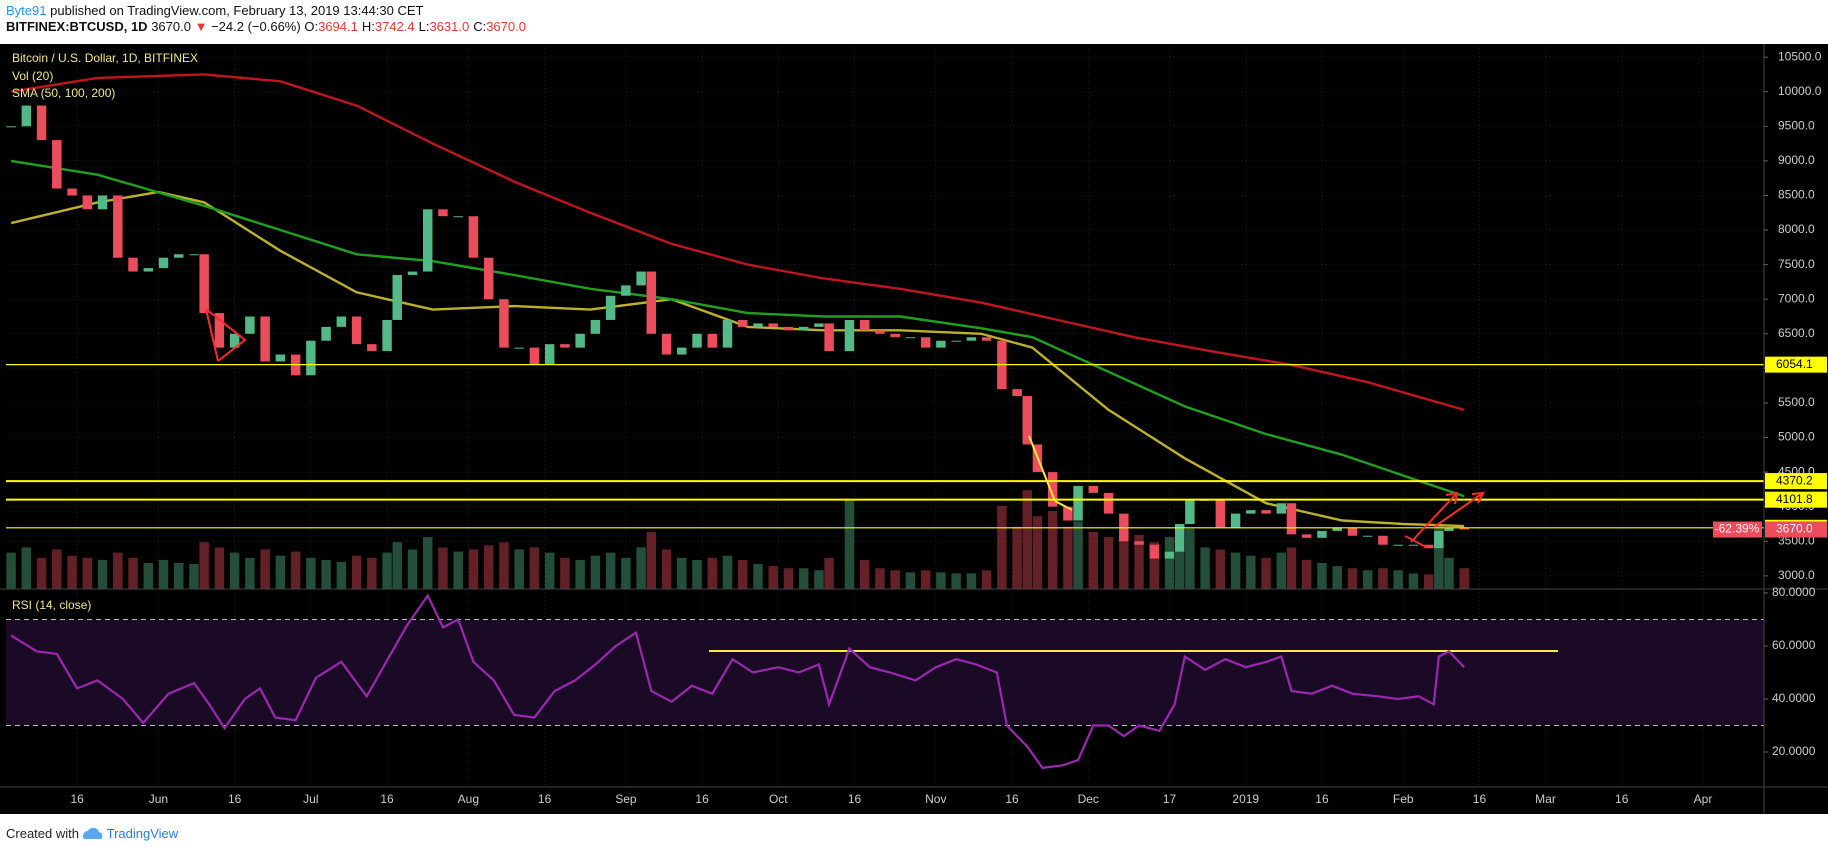 Image resolution: width=1828 pixels, height=851 pixels. What do you see at coordinates (1796, 298) in the screenshot?
I see `y-tick-label: 7000.0` at bounding box center [1796, 298].